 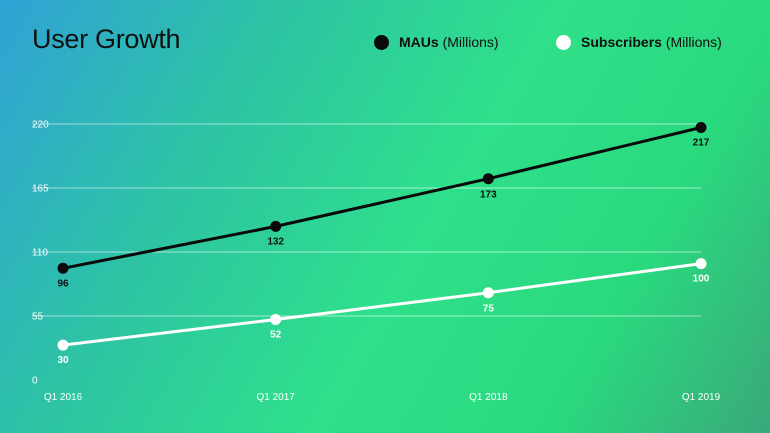 I want to click on y-tick-label: 0, so click(x=35, y=381).